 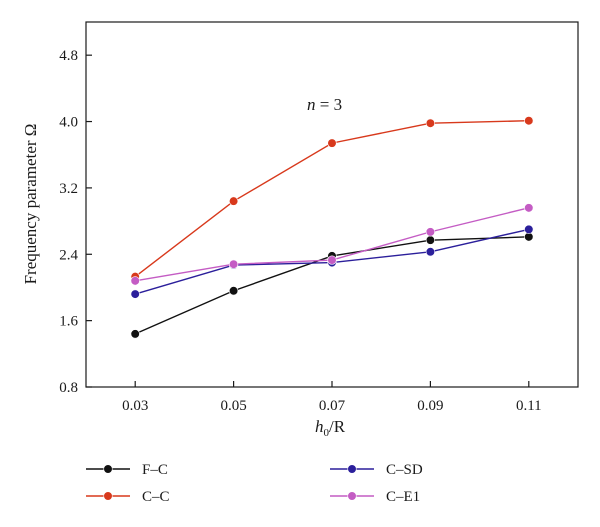 I want to click on y-tick-label: 2.4, so click(x=68, y=255).